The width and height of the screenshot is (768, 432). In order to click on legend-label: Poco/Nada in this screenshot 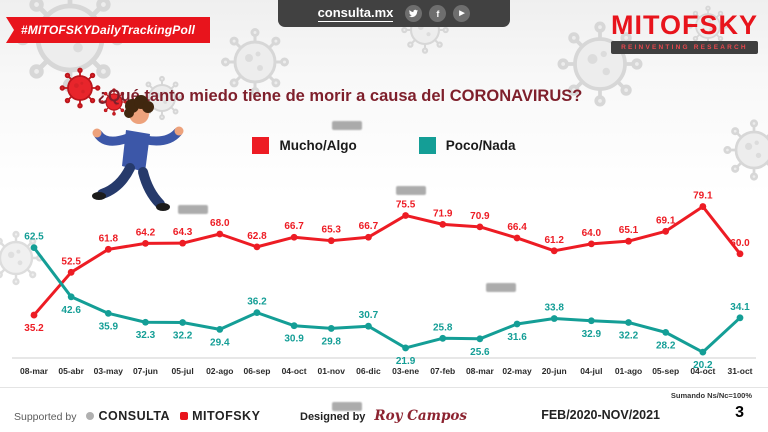, I will do `click(480, 145)`.